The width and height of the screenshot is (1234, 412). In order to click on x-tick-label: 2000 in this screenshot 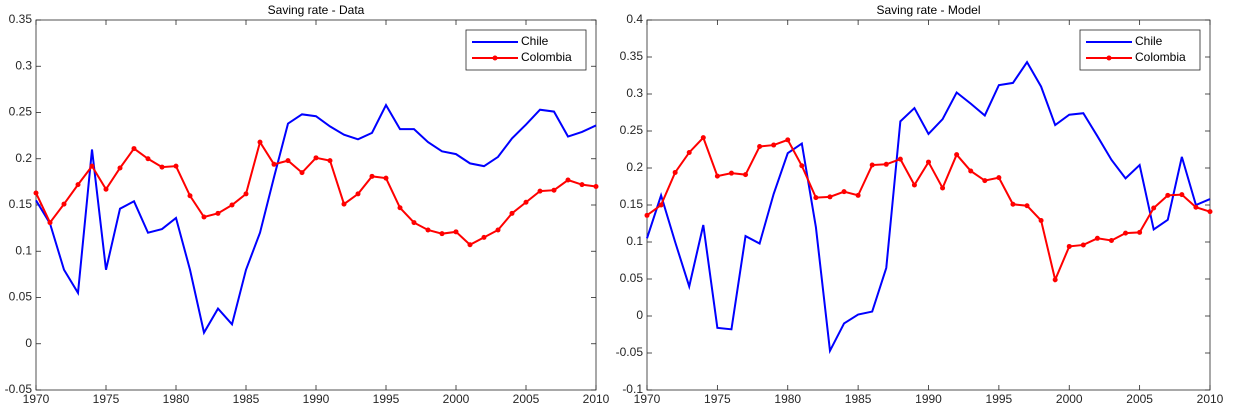, I will do `click(456, 399)`.